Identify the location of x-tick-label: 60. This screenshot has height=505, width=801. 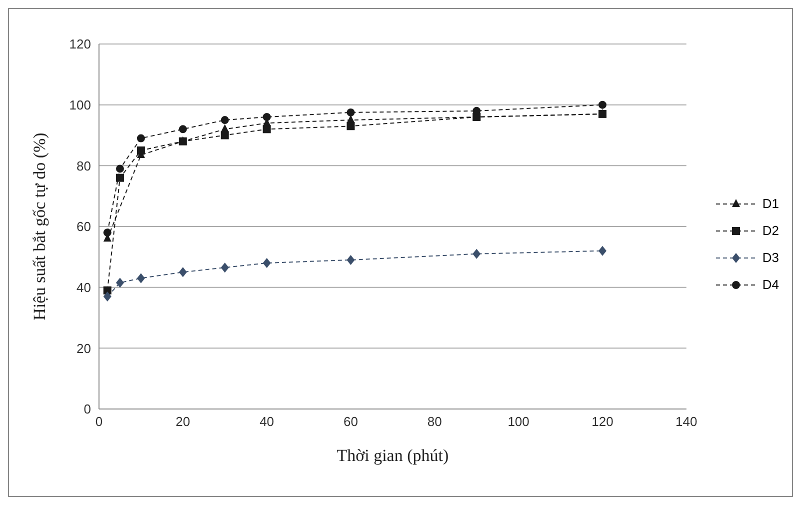
(351, 422).